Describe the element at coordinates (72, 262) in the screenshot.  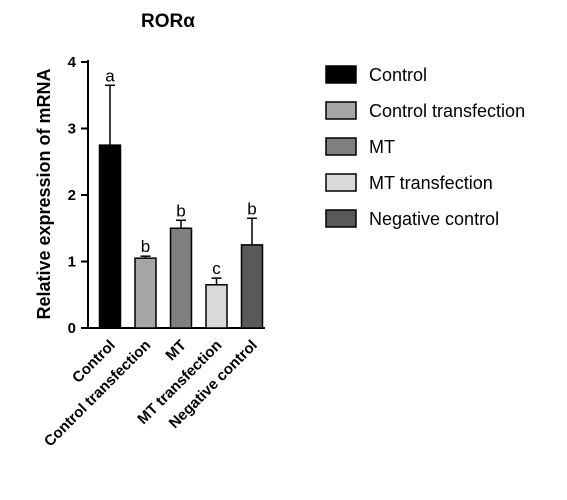
I see `y-tick-label: 1` at that location.